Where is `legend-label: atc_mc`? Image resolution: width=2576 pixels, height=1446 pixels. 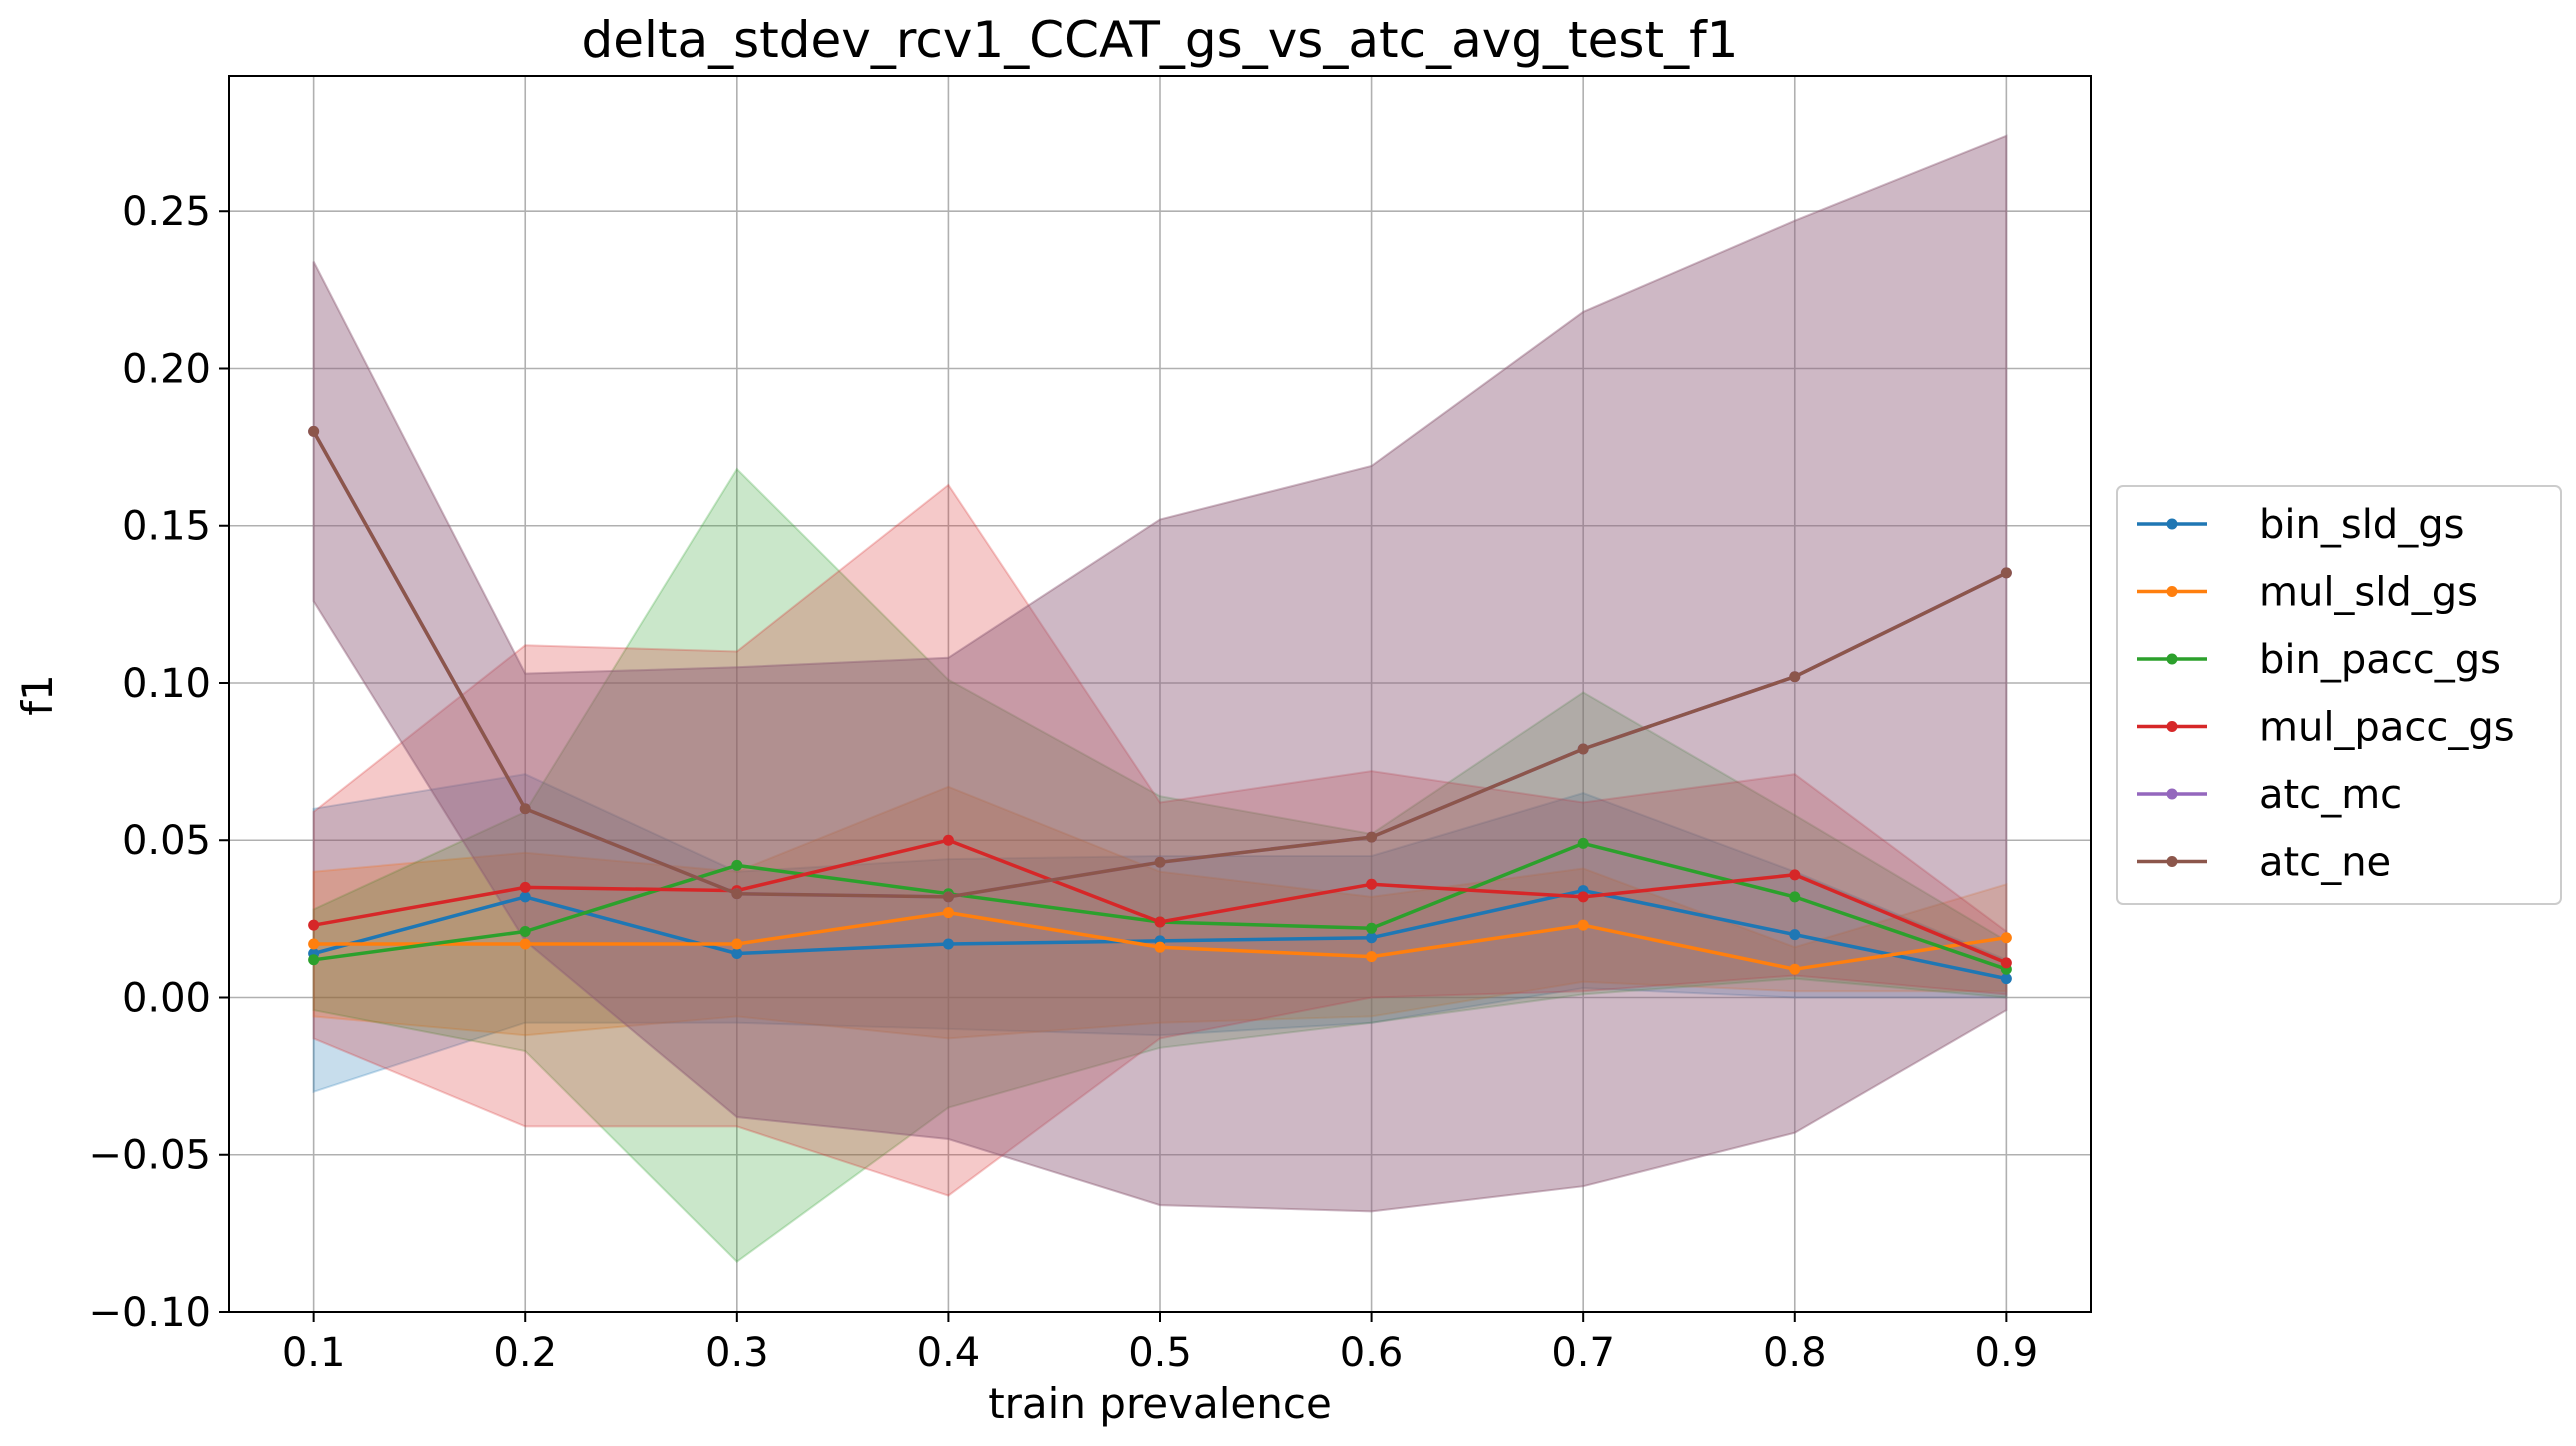 legend-label: atc_mc is located at coordinates (2330, 795).